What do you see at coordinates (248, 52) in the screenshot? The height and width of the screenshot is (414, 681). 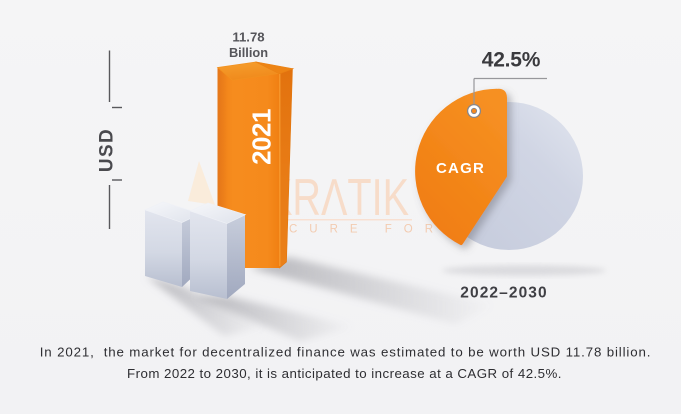 I see `svg-text: Billion` at bounding box center [248, 52].